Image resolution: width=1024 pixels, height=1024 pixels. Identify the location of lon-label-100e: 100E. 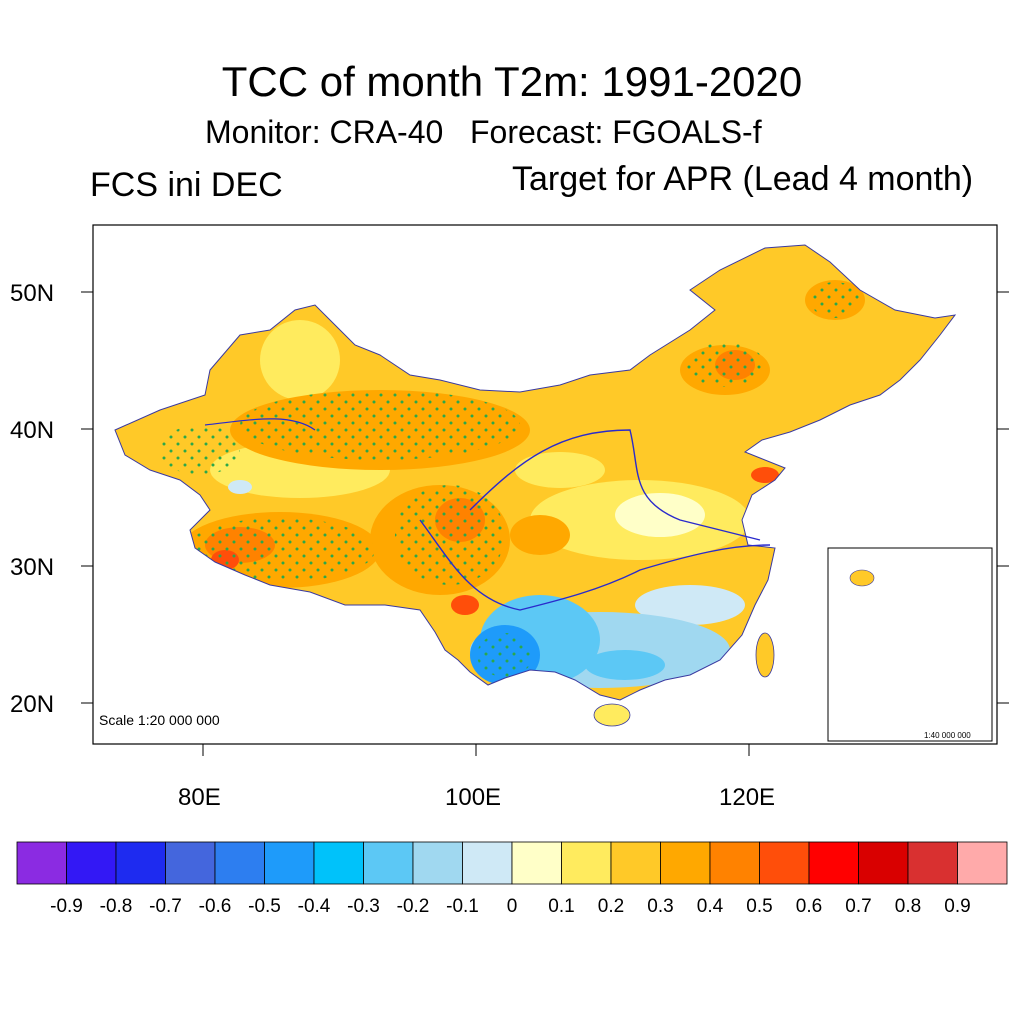
(473, 797).